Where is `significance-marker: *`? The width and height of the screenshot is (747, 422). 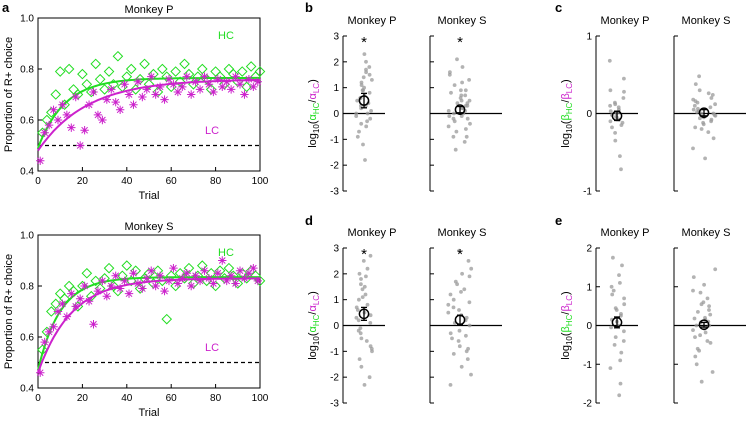
significance-marker: * is located at coordinates (364, 42).